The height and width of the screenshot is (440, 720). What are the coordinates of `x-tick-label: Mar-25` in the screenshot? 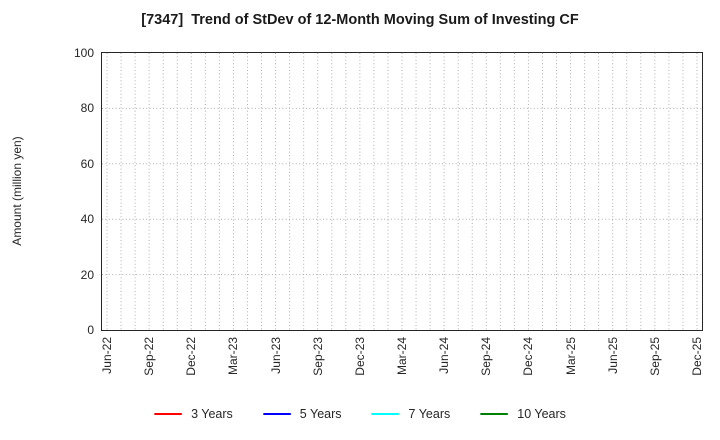 It's located at (570, 356).